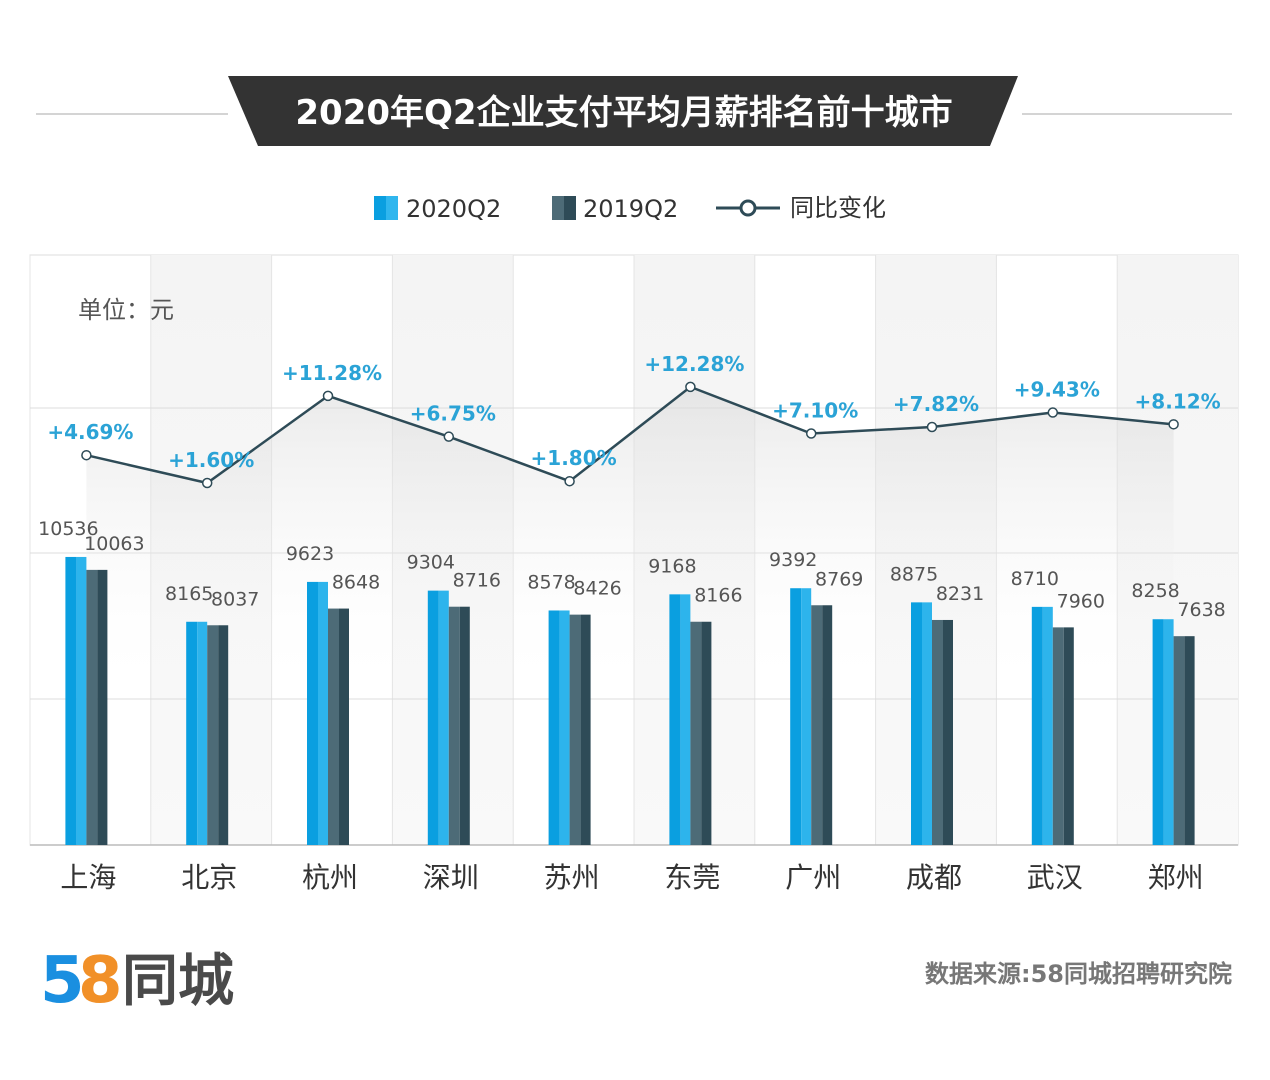  What do you see at coordinates (235, 599) in the screenshot?
I see `data-label-2019q2: 8037` at bounding box center [235, 599].